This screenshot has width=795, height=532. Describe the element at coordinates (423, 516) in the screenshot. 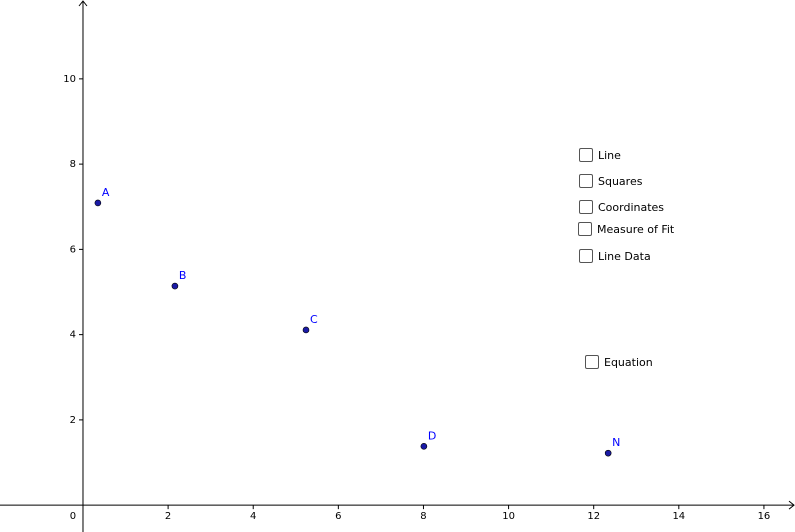

I see `x-tick-label: 8` at that location.